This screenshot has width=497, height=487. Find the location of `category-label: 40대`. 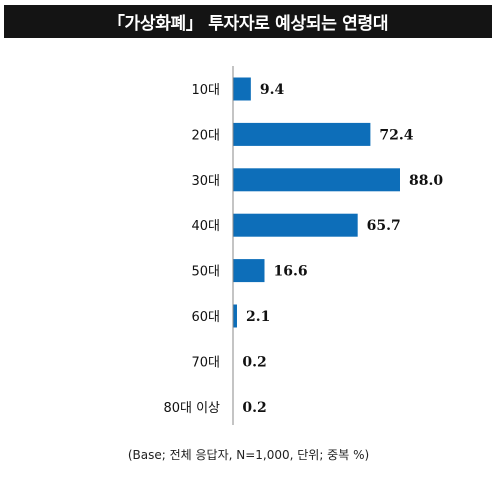

category-label: 40대 is located at coordinates (205, 226).